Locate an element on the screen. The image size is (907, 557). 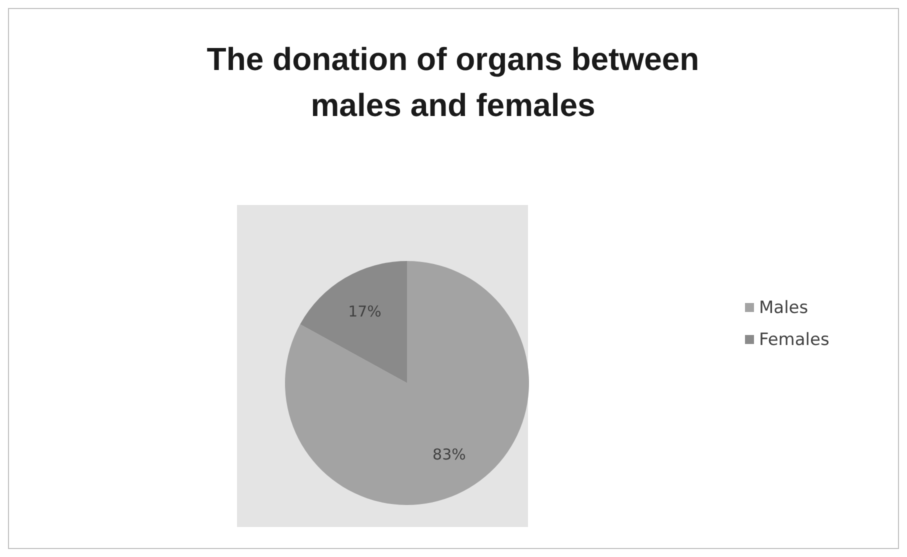
legend-label: Males is located at coordinates (783, 308).